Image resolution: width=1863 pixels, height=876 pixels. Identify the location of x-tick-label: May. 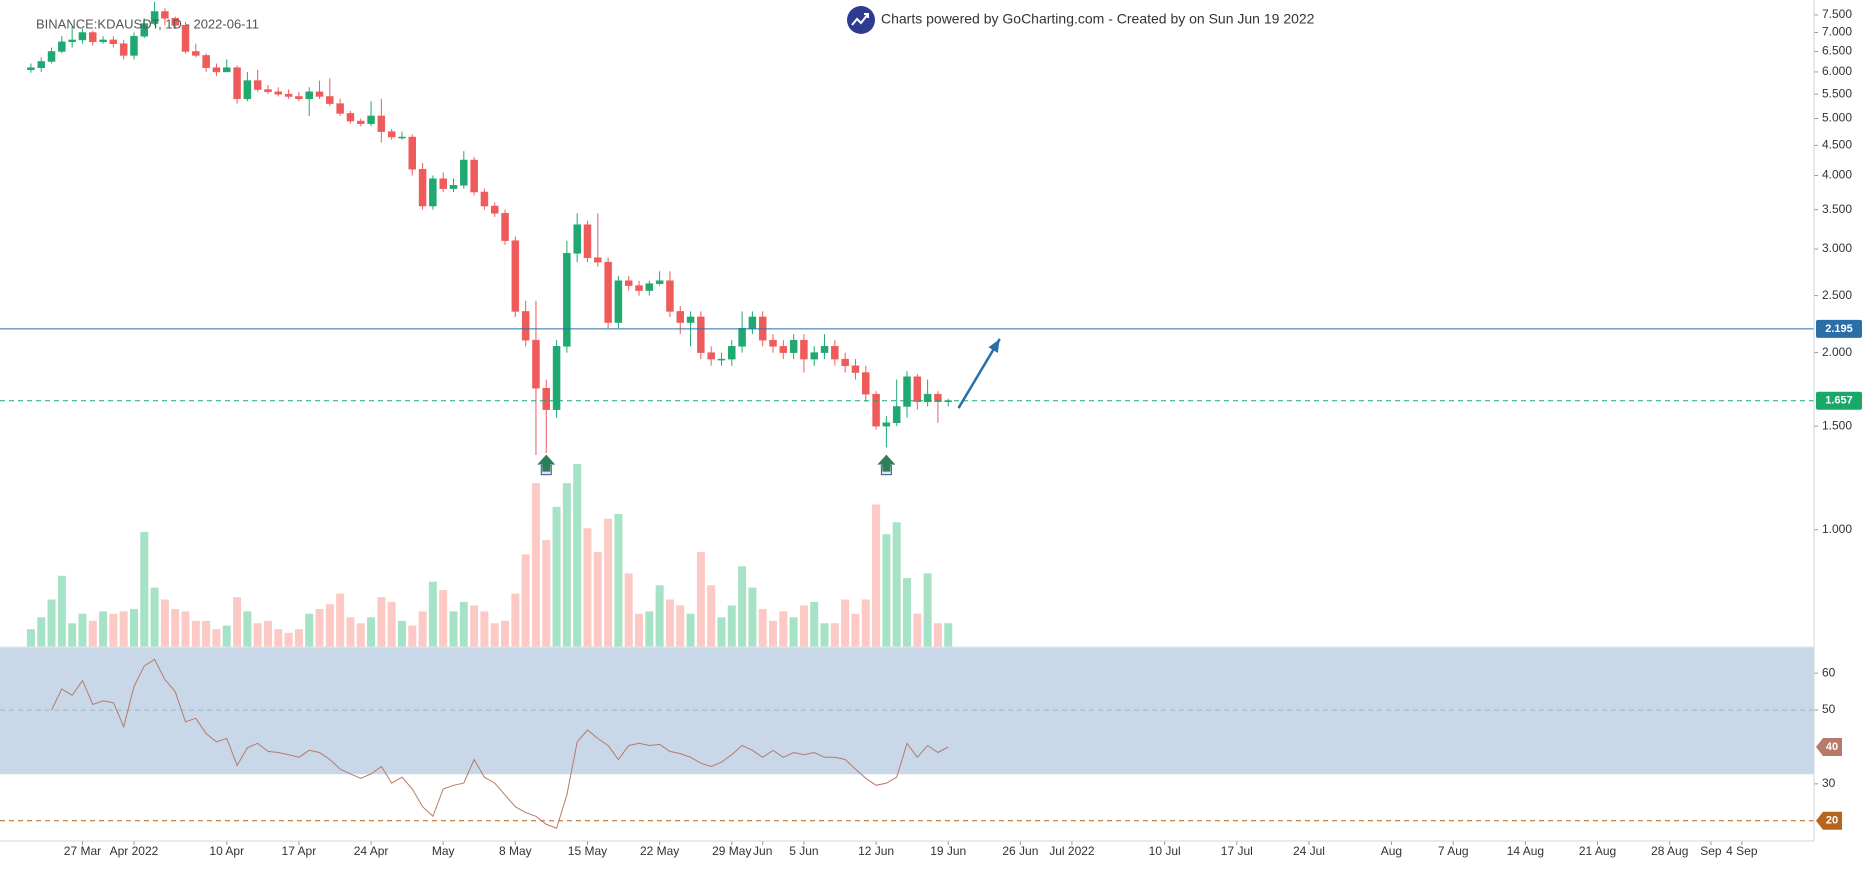
(443, 851).